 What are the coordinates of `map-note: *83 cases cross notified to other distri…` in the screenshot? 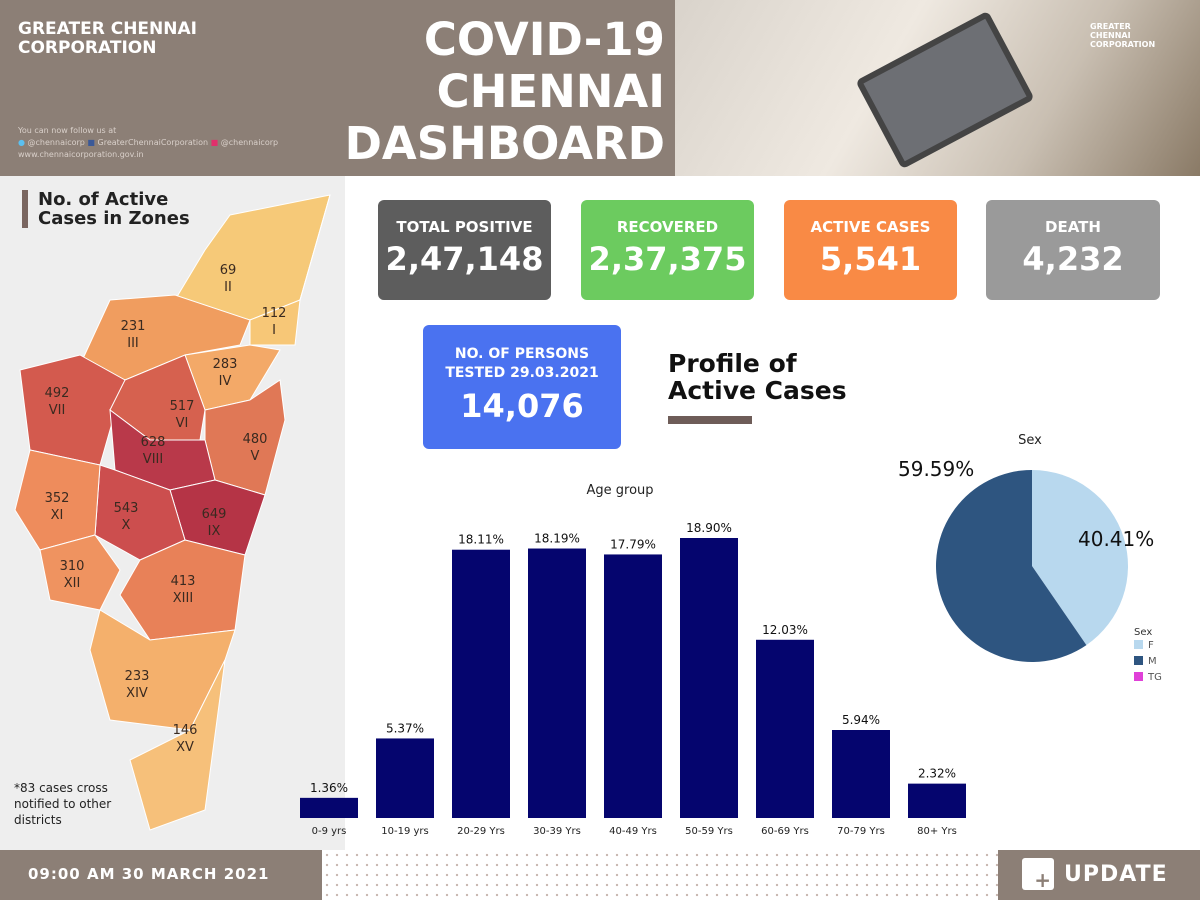 It's located at (63, 804).